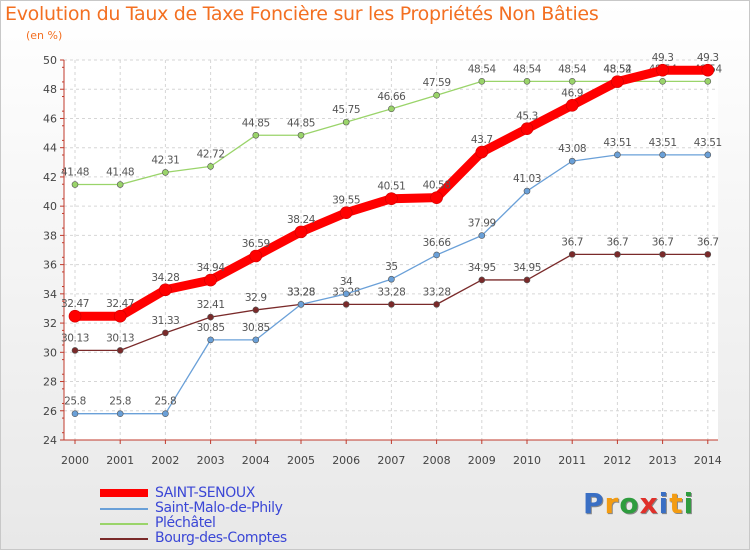 The image size is (750, 550). Describe the element at coordinates (50, 323) in the screenshot. I see `y-tick-label: 32` at that location.